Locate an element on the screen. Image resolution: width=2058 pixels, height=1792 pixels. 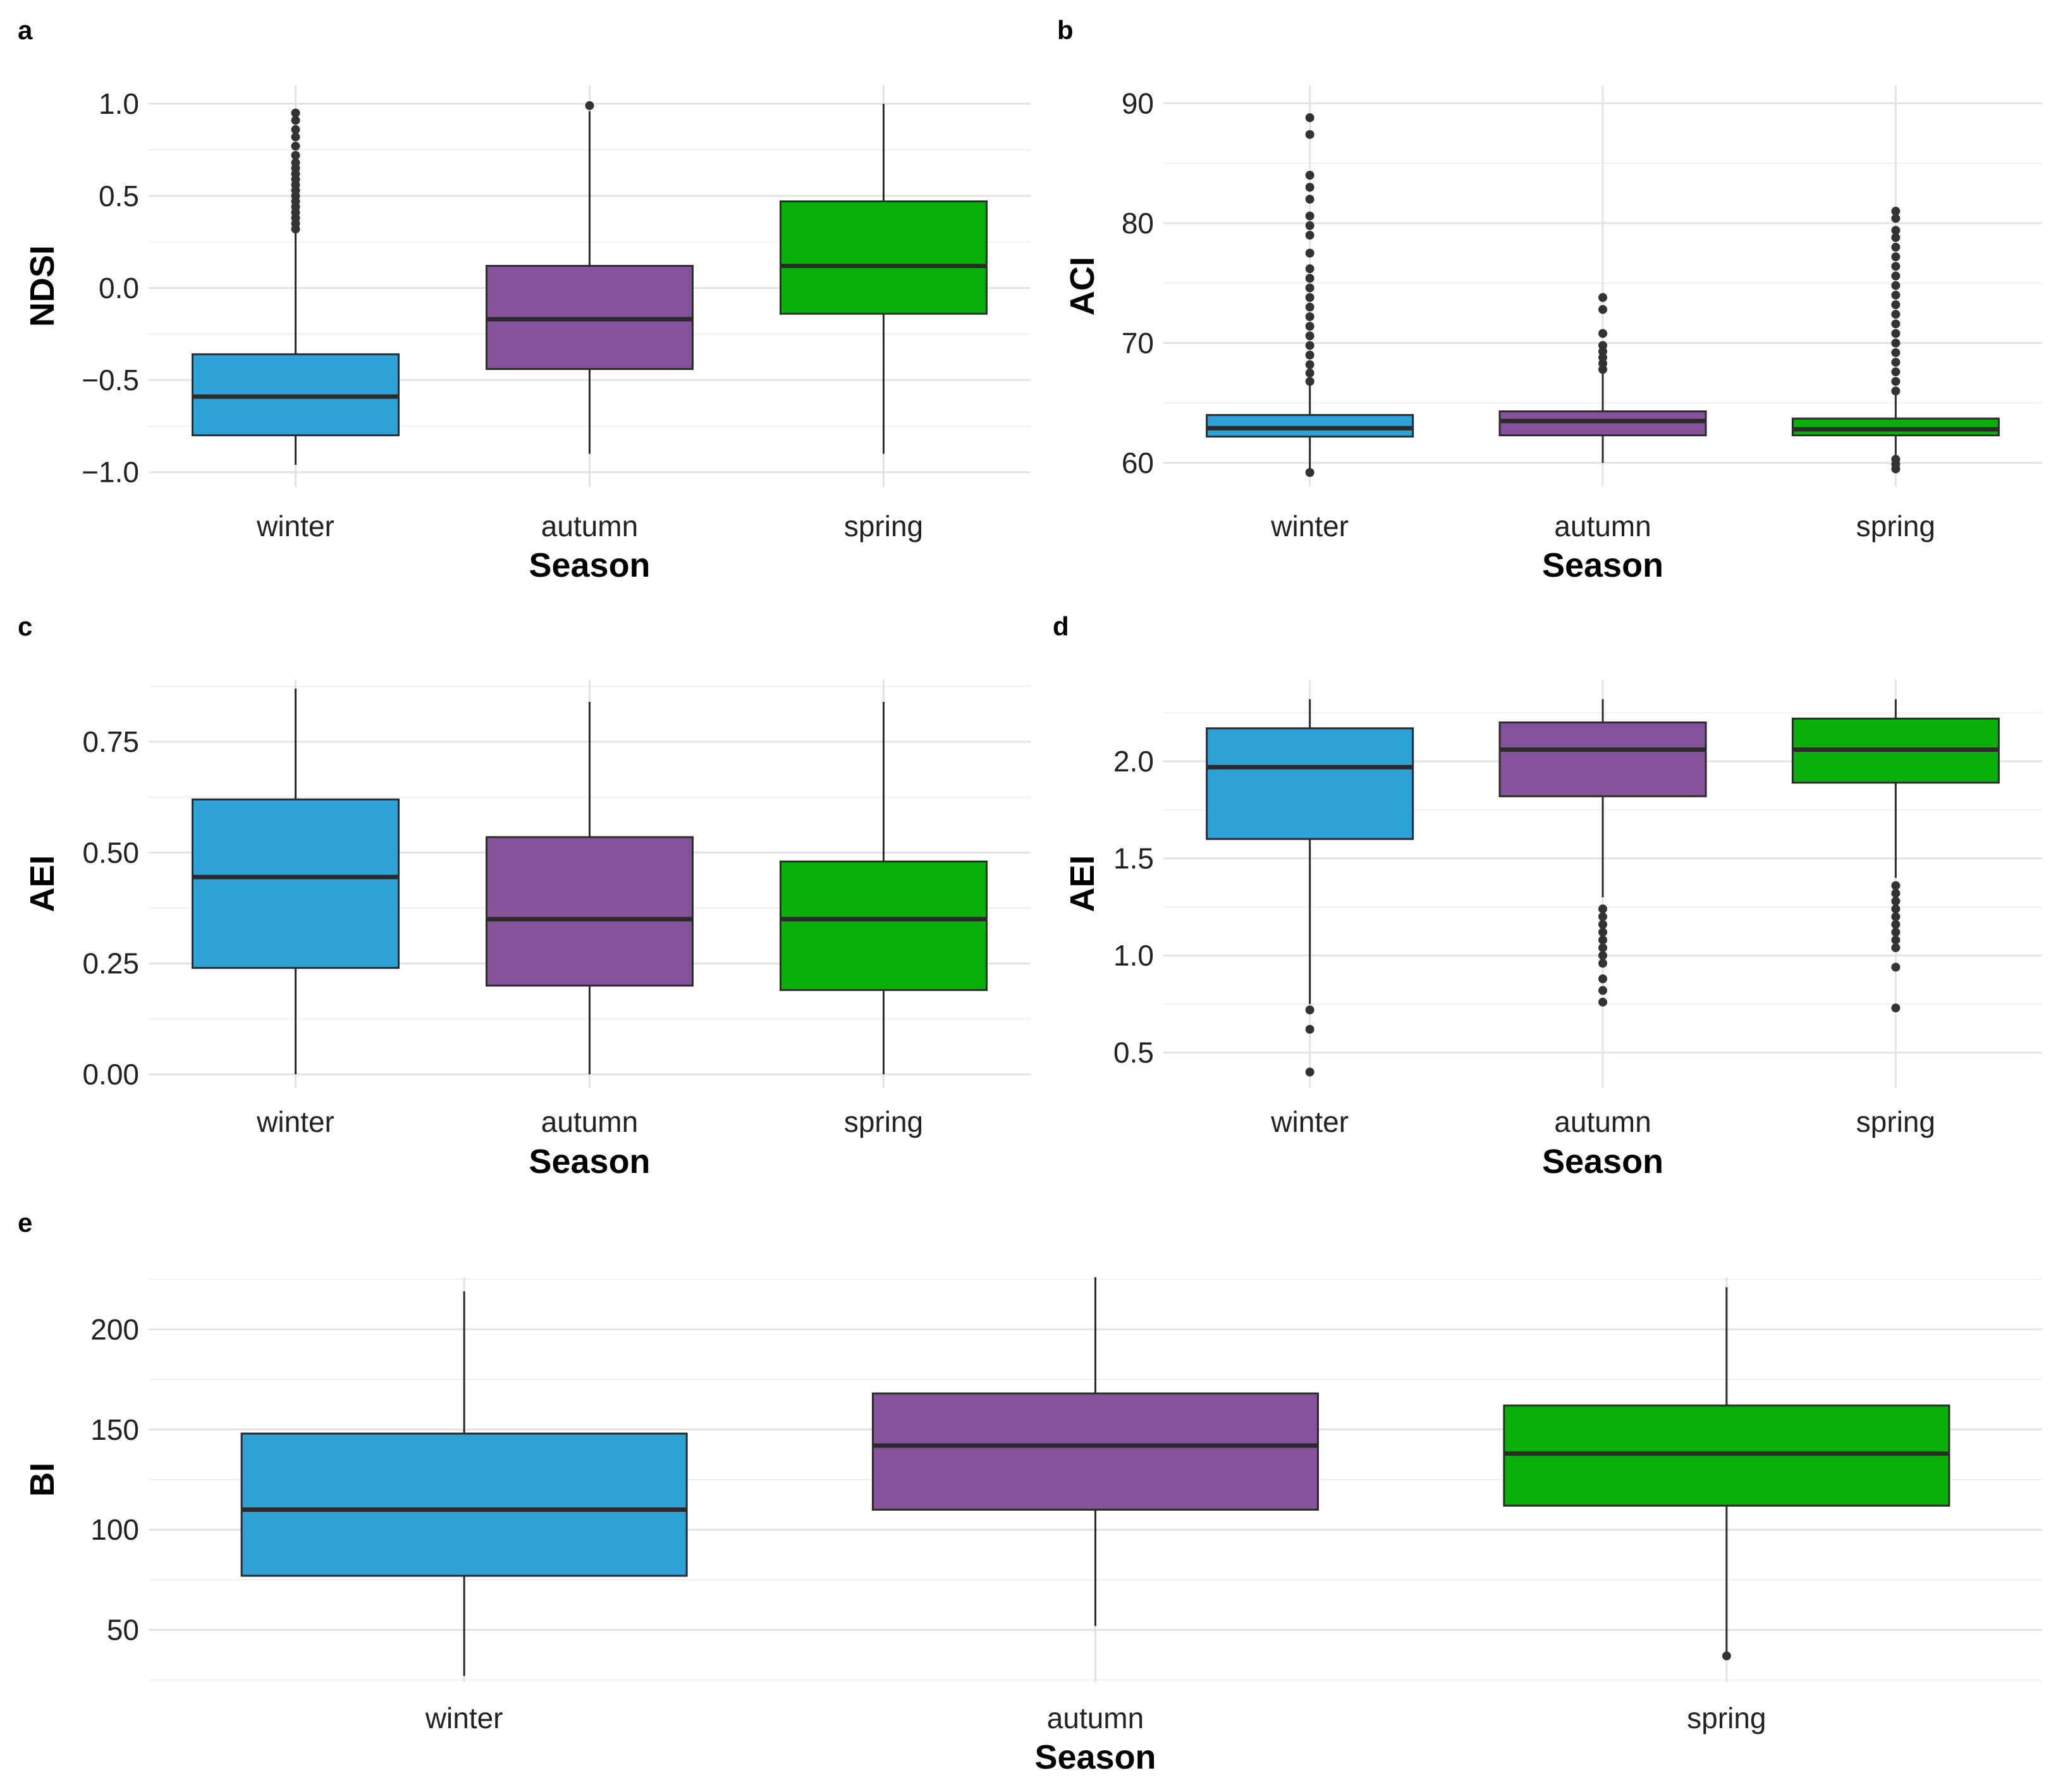
panel-b-y-tick-label: 70 is located at coordinates (1138, 343).